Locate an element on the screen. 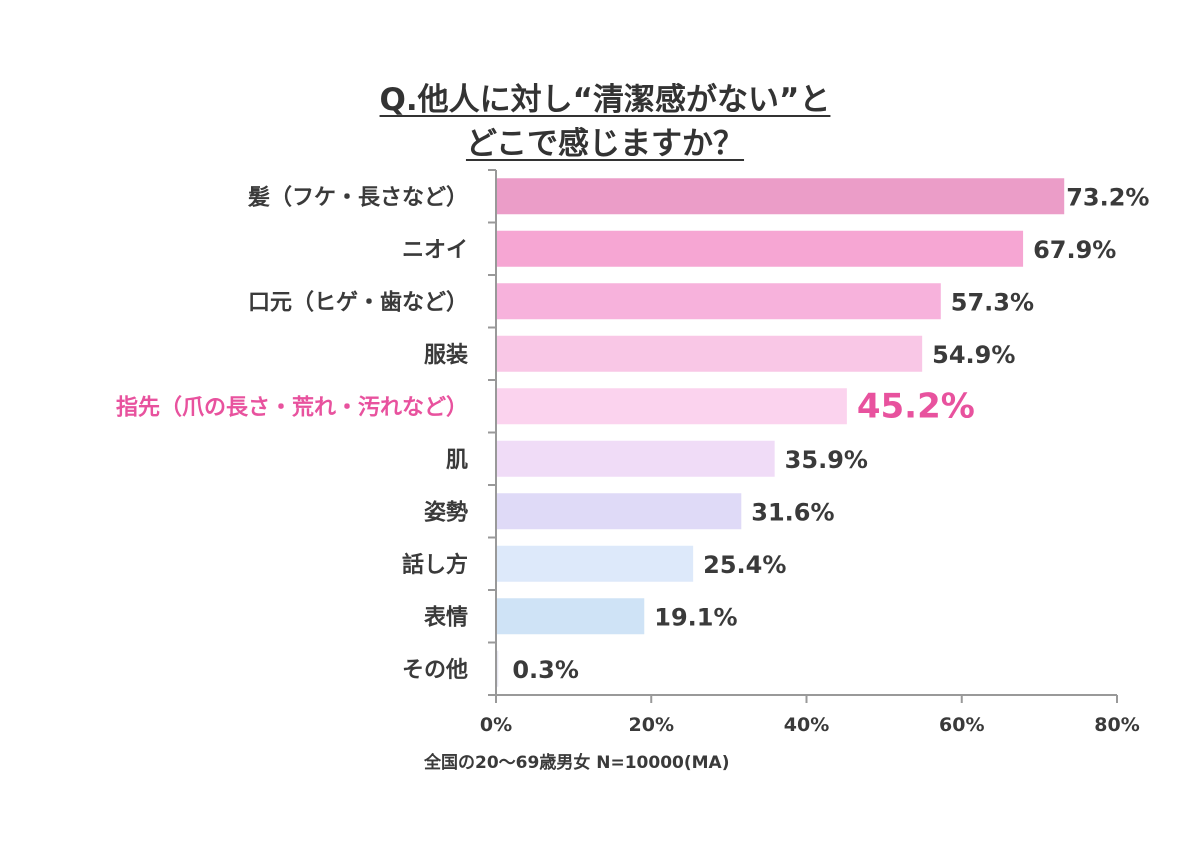 The height and width of the screenshot is (848, 1200). category-label: 口元（ヒゲ・歯など） is located at coordinates (358, 302).